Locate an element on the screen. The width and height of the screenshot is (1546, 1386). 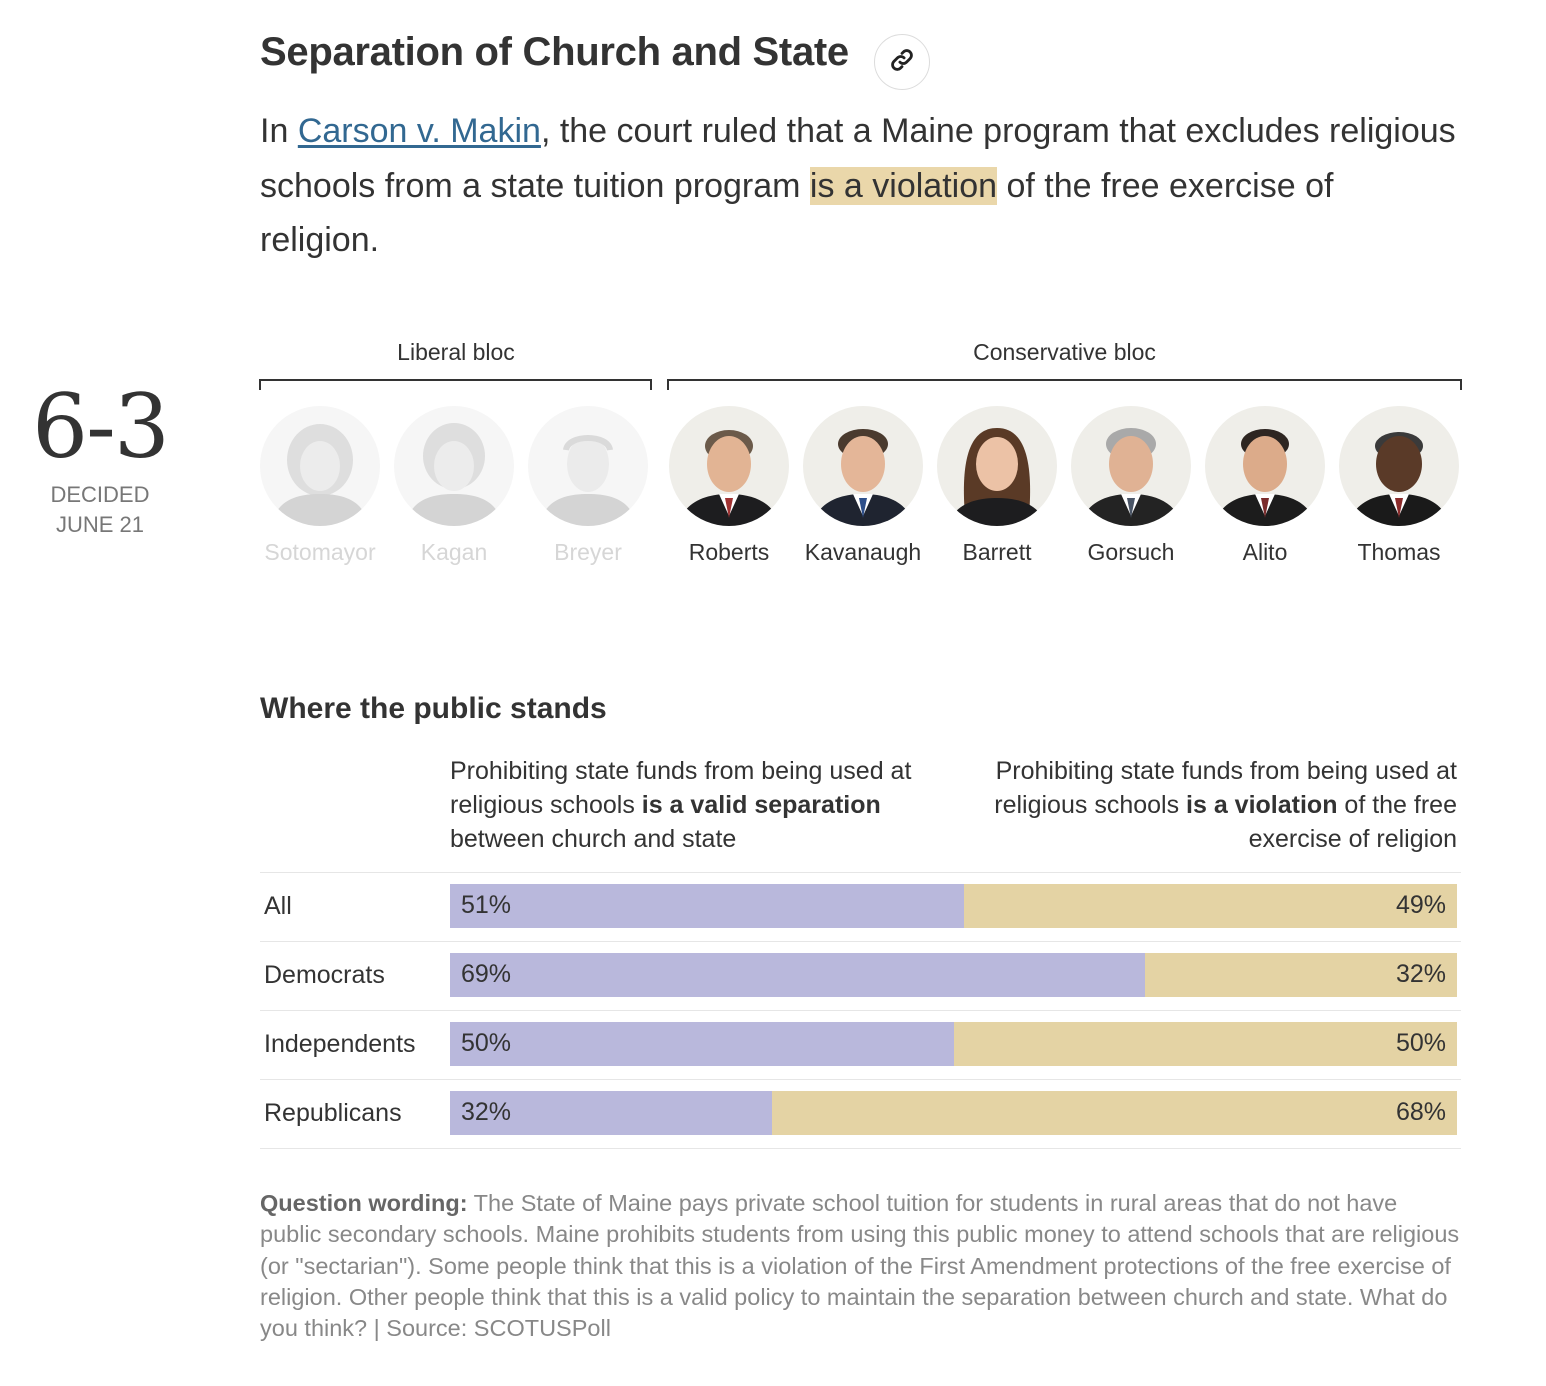
row-label: Independents is located at coordinates (340, 1044).